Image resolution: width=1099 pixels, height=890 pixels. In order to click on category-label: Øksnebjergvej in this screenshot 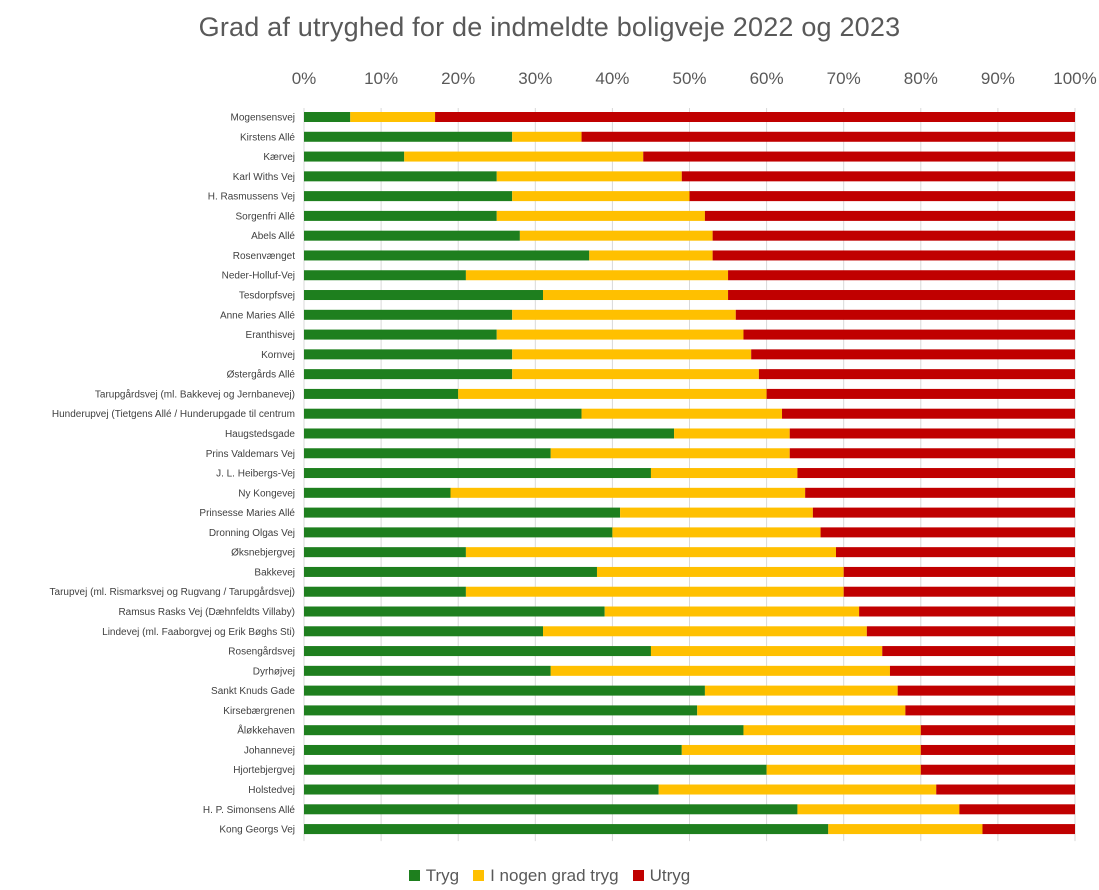, I will do `click(263, 553)`.